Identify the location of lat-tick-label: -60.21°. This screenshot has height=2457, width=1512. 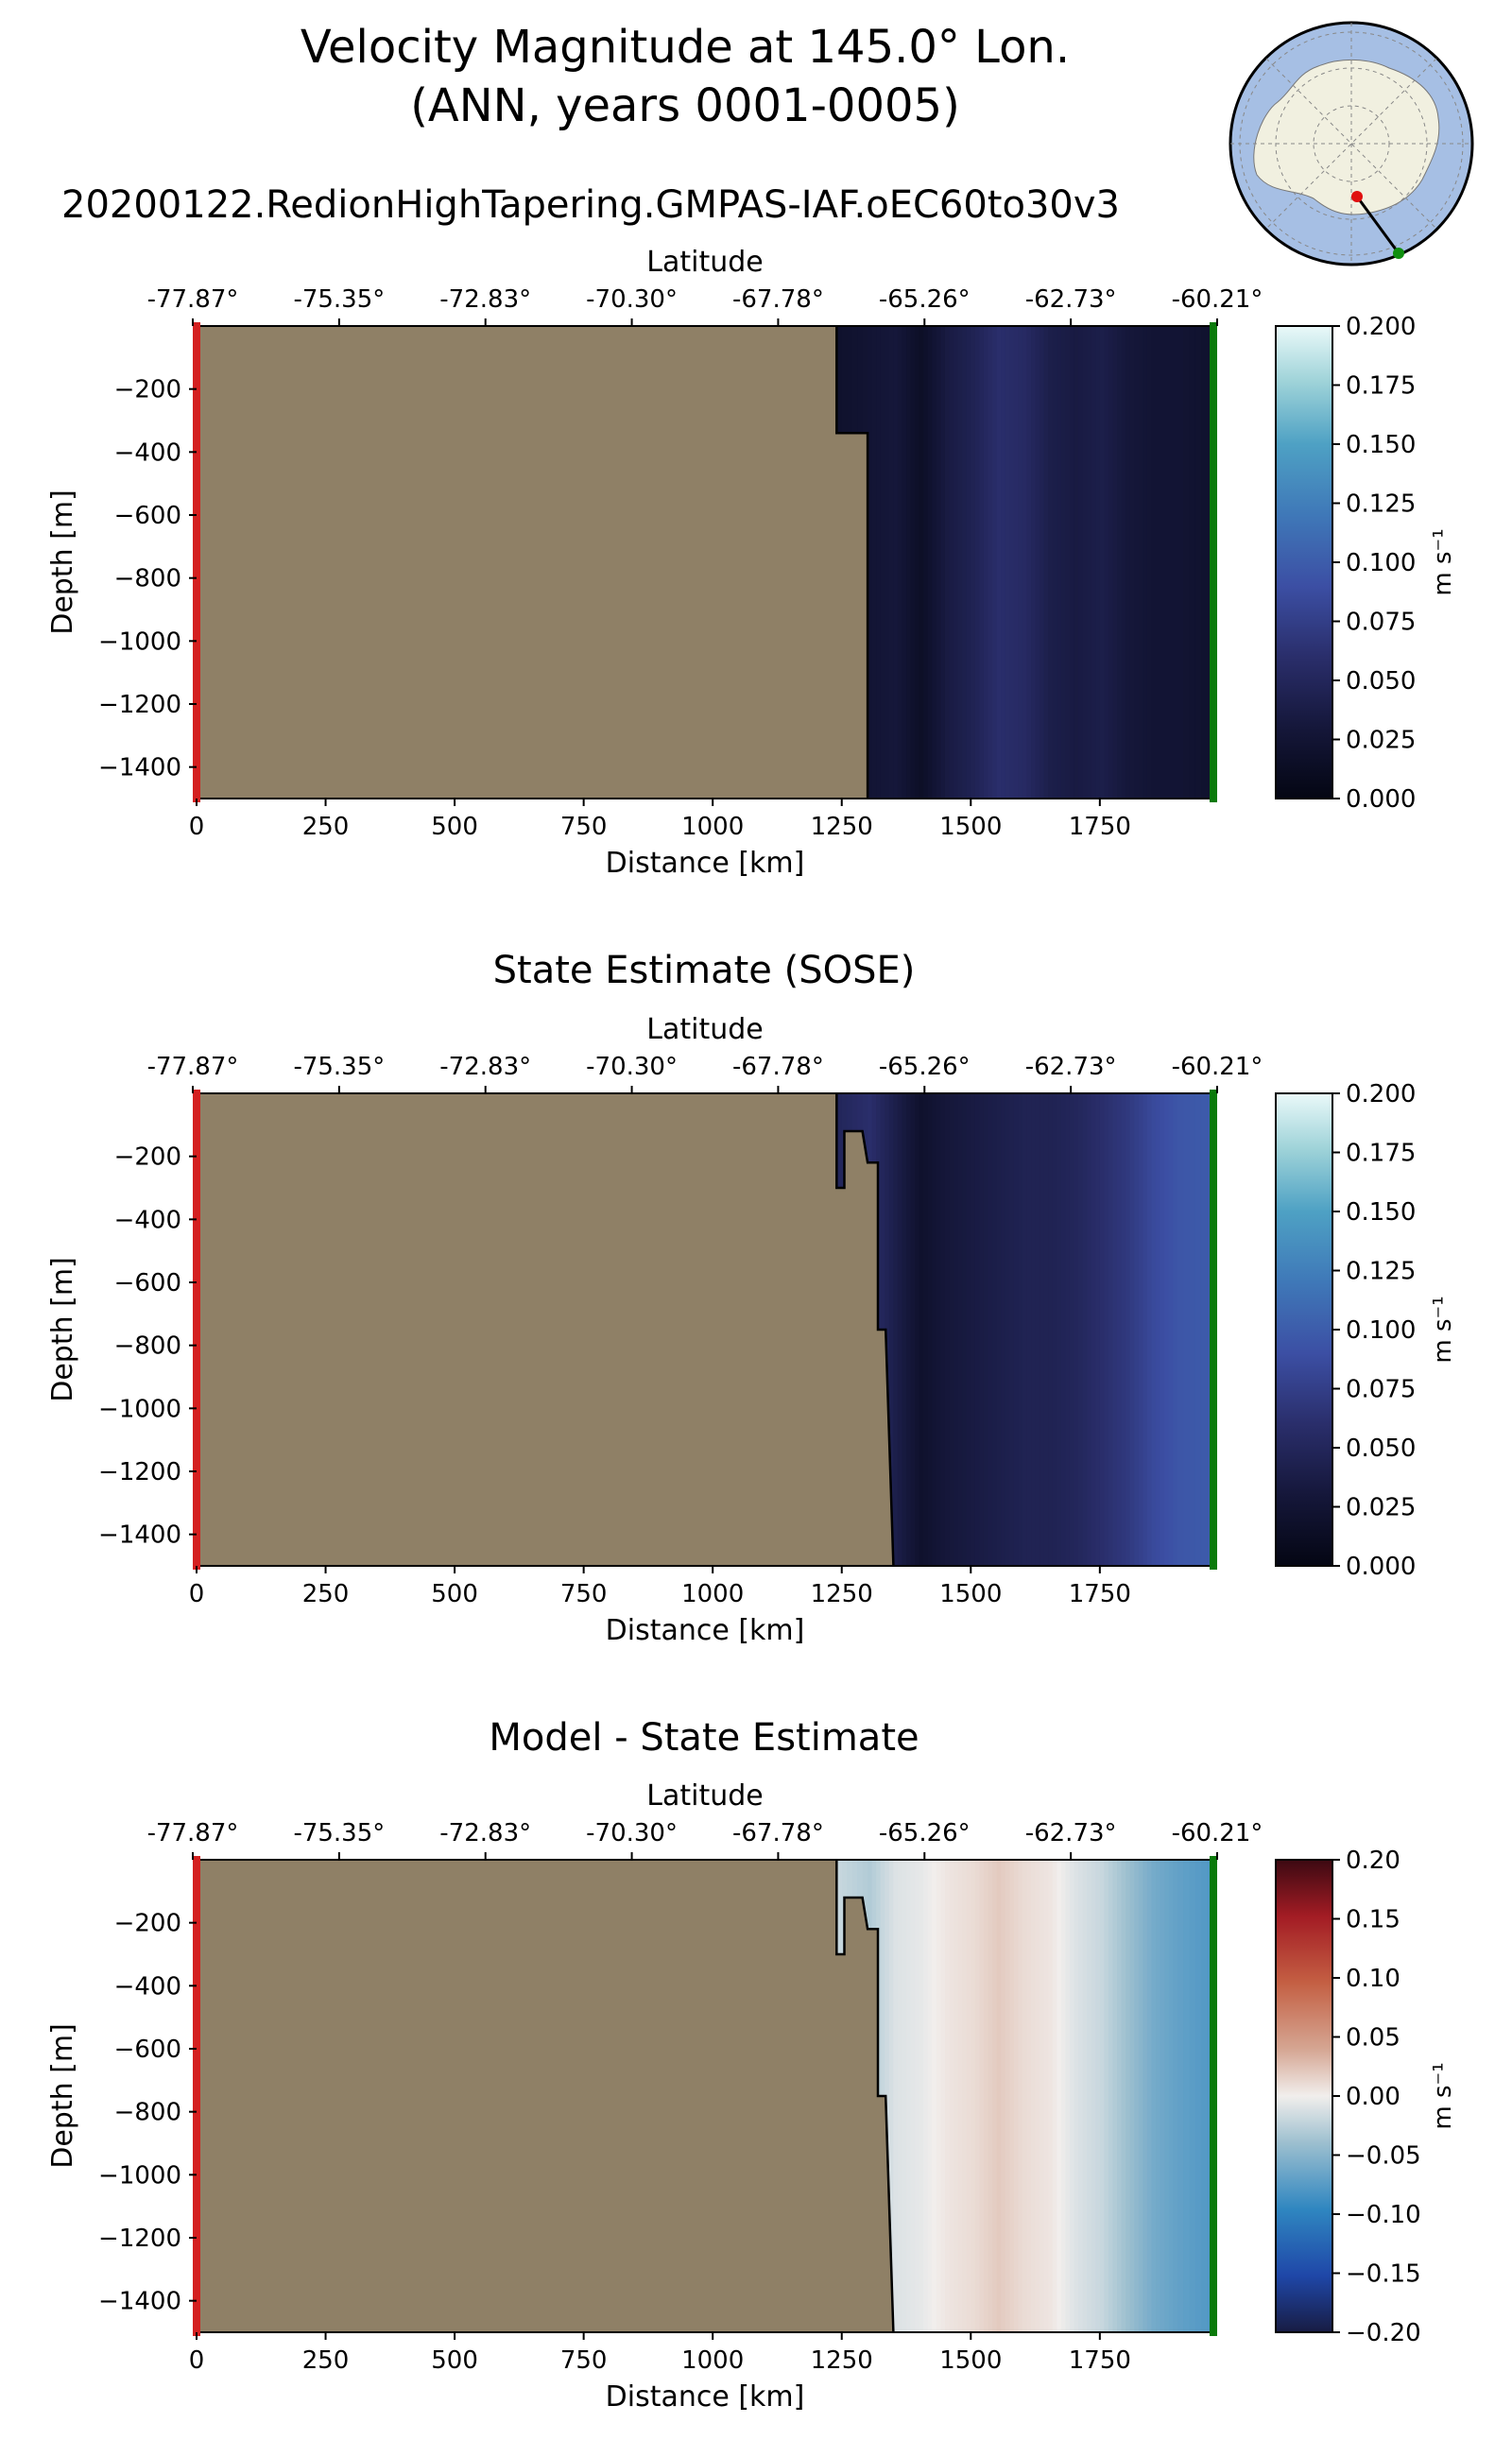
(1217, 299).